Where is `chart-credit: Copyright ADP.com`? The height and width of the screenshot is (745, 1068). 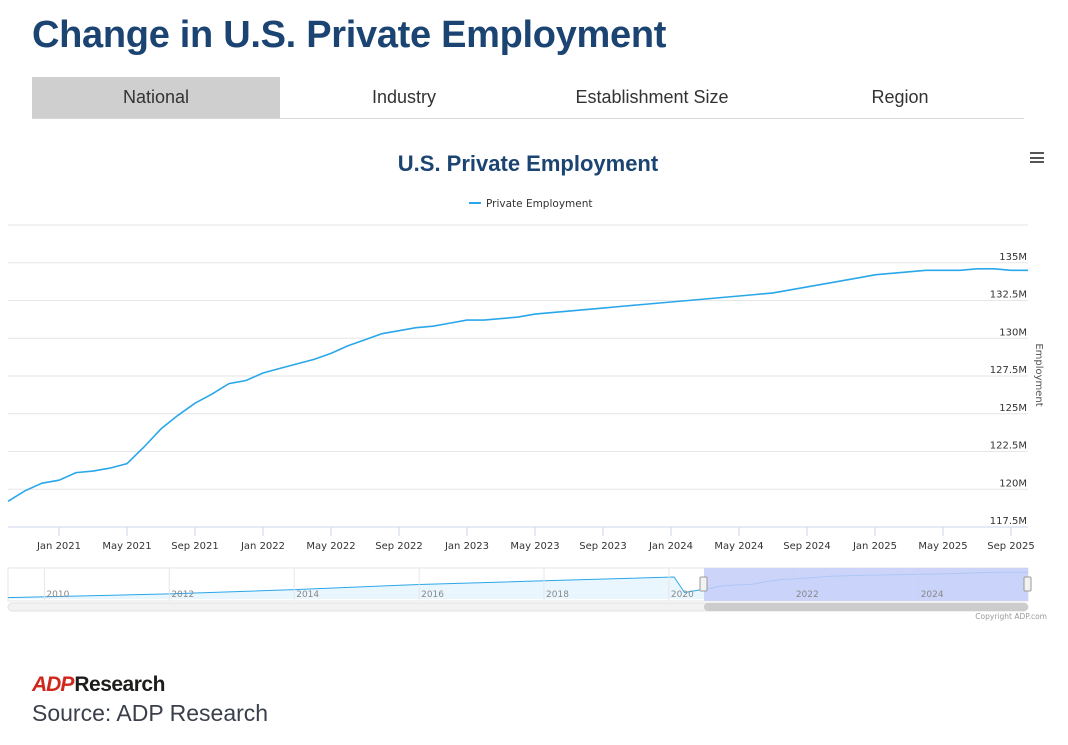 chart-credit: Copyright ADP.com is located at coordinates (1011, 616).